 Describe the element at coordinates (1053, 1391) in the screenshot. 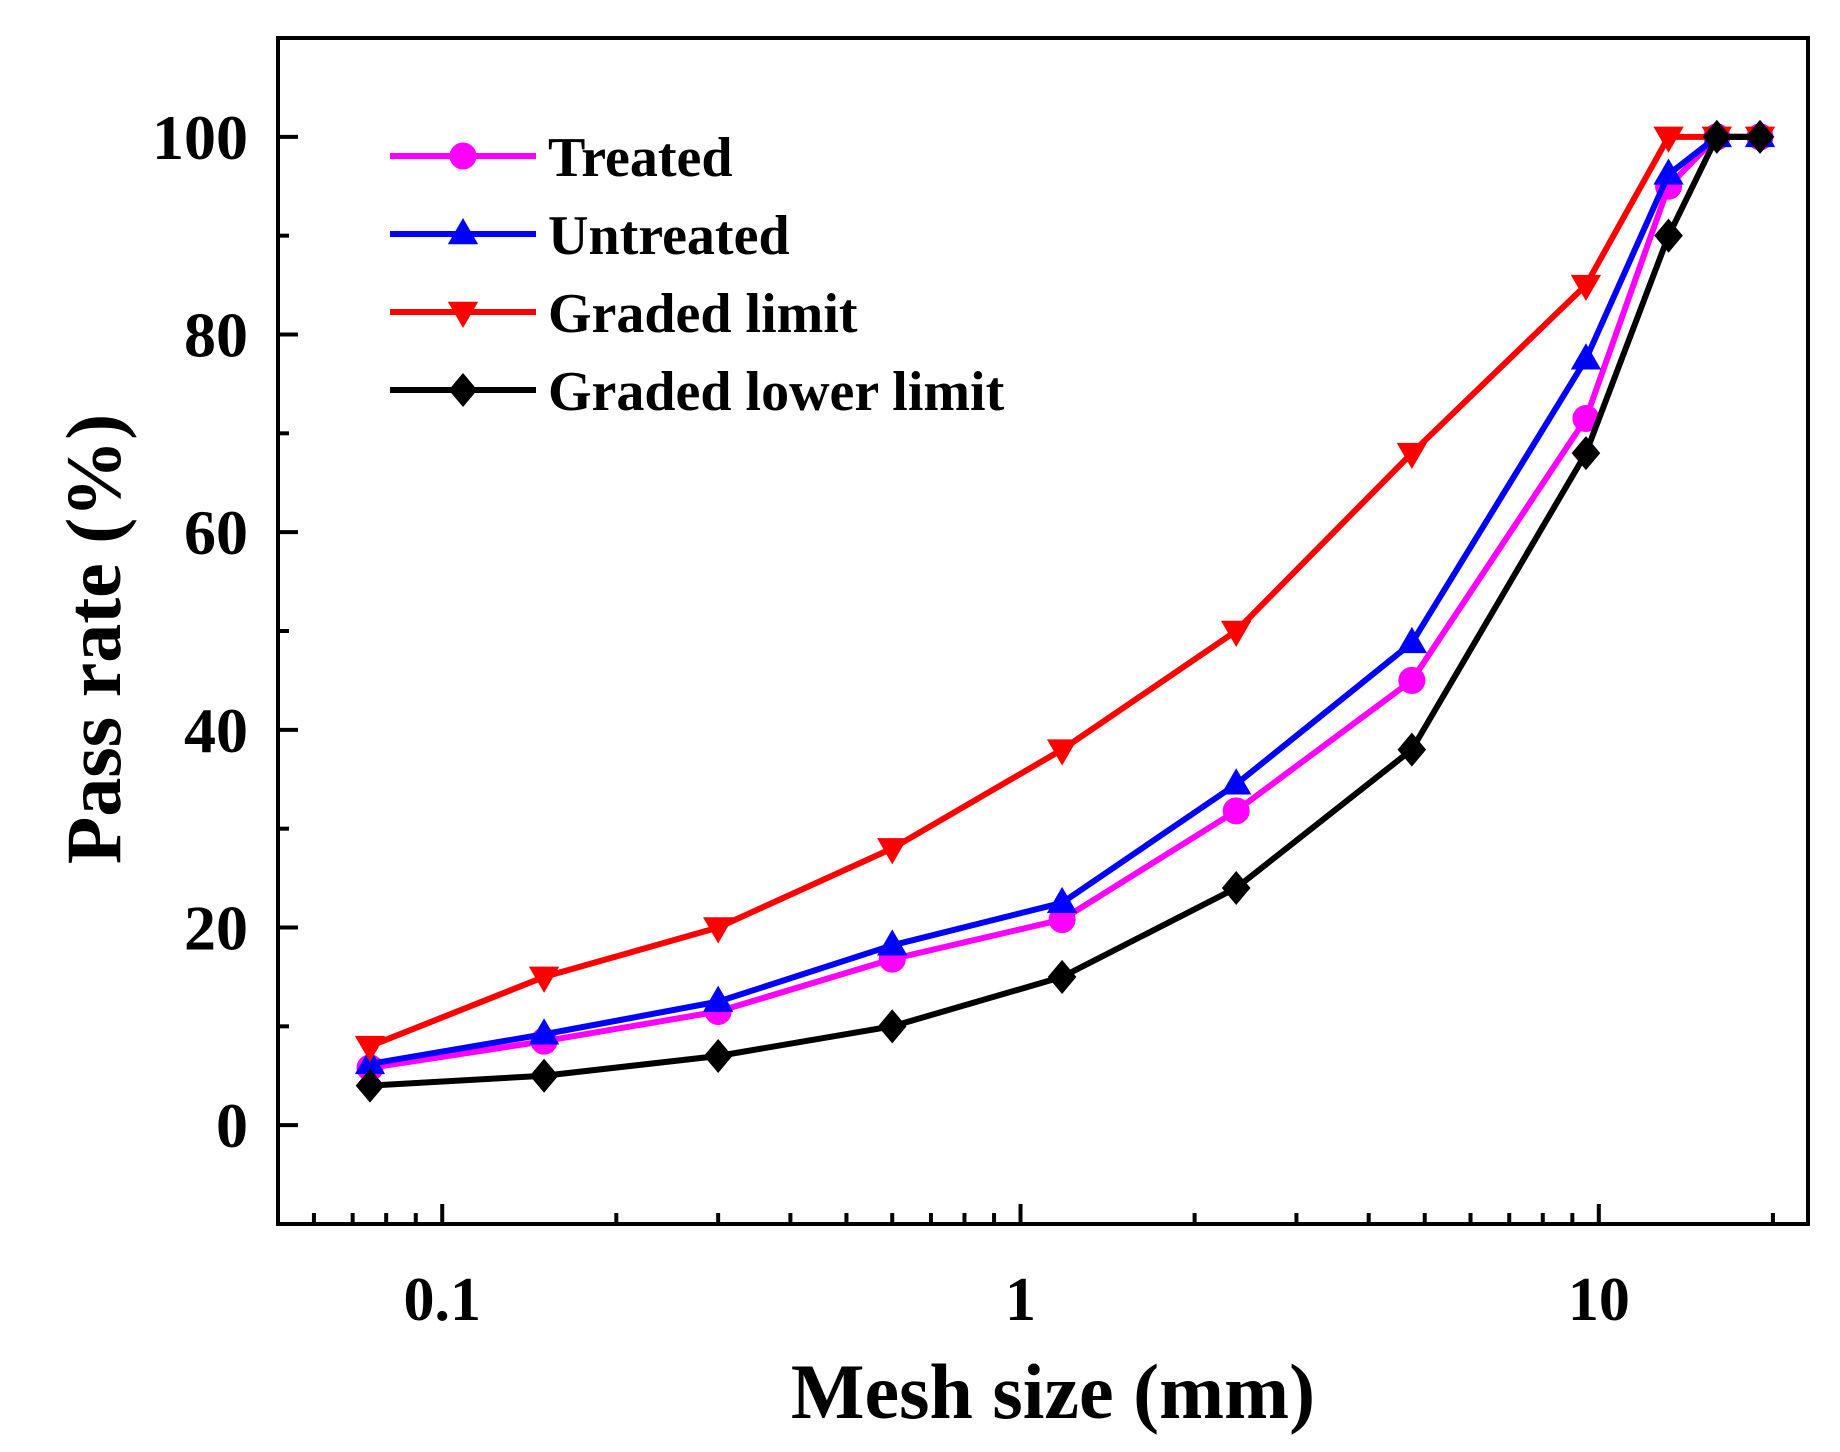

I see `x-axis-label: Mesh size (mm)` at that location.